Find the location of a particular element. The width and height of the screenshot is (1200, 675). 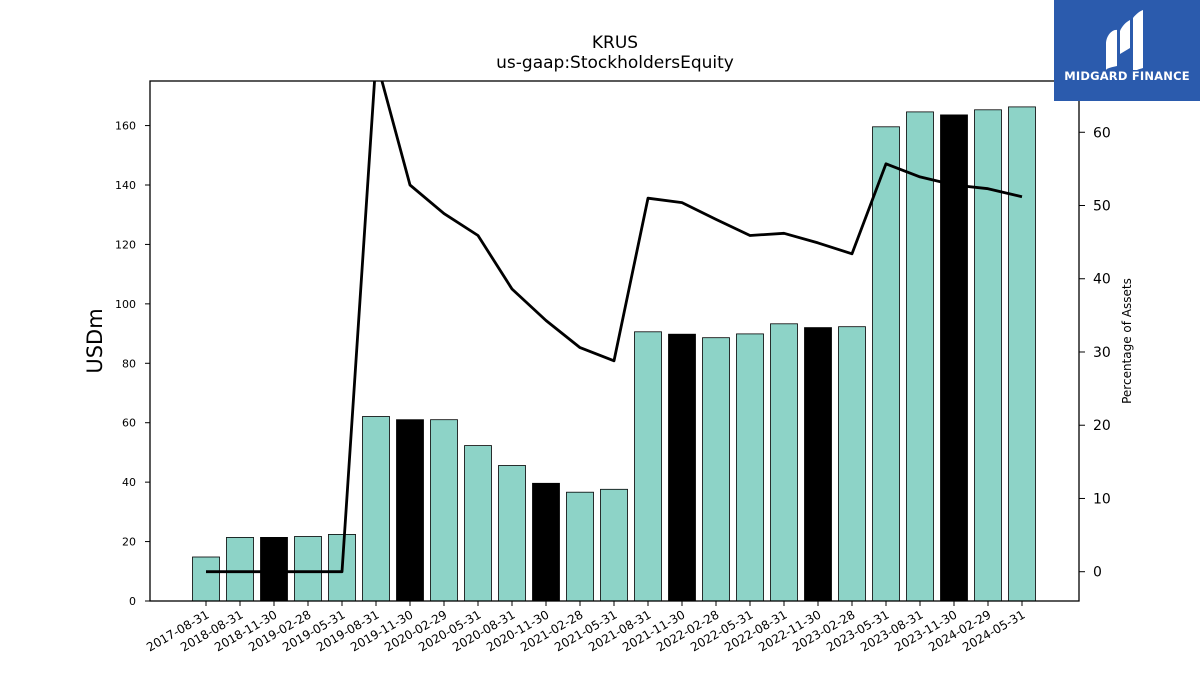

y-tick-label: 120 is located at coordinates (125, 244).